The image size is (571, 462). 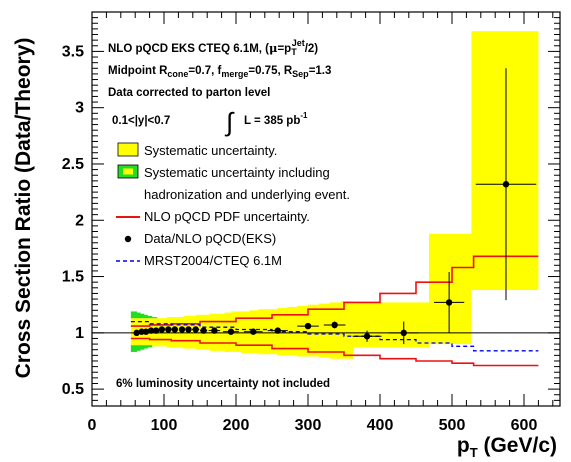 What do you see at coordinates (276, 119) in the screenshot?
I see `annotation-luminosity: L = 385 pb-1` at bounding box center [276, 119].